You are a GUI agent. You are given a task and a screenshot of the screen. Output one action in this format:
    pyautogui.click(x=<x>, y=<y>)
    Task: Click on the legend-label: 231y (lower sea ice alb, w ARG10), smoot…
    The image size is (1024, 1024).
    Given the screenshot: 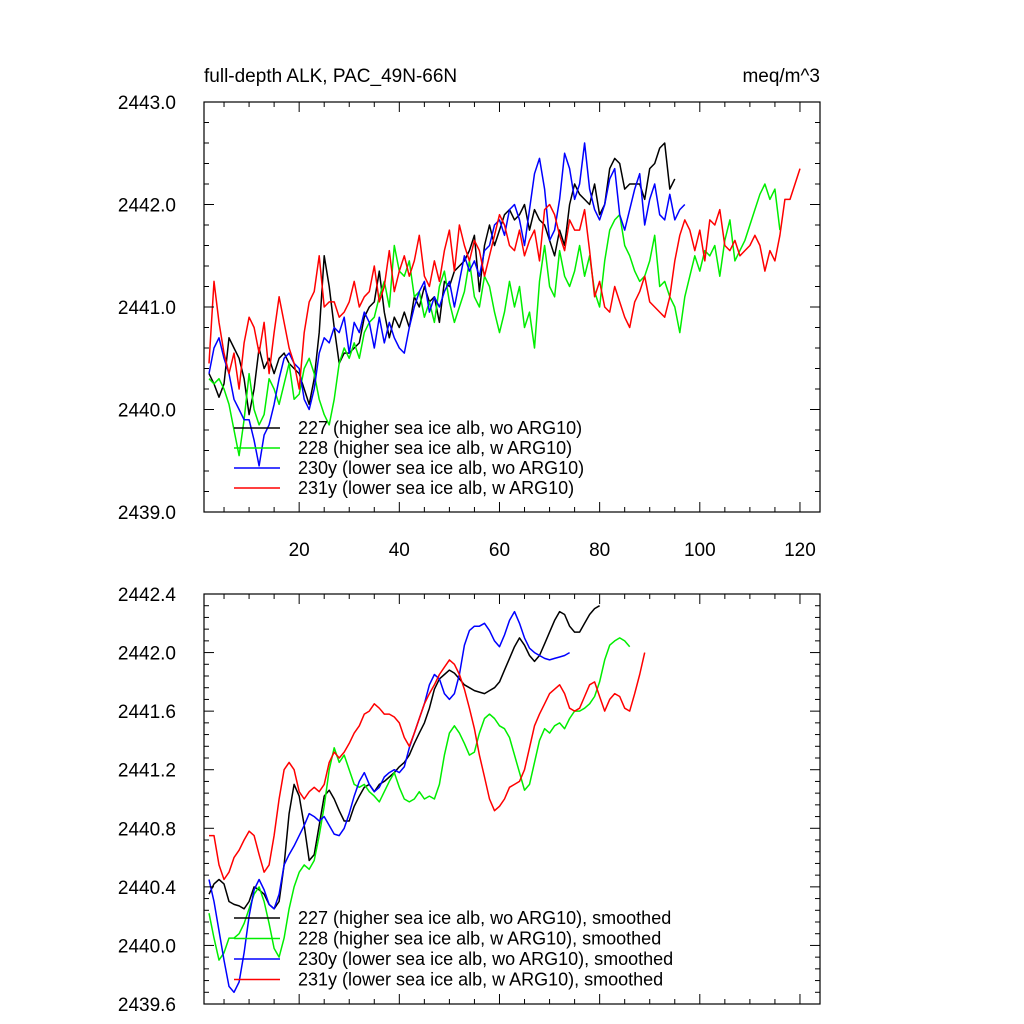 What is the action you would take?
    pyautogui.click(x=480, y=980)
    